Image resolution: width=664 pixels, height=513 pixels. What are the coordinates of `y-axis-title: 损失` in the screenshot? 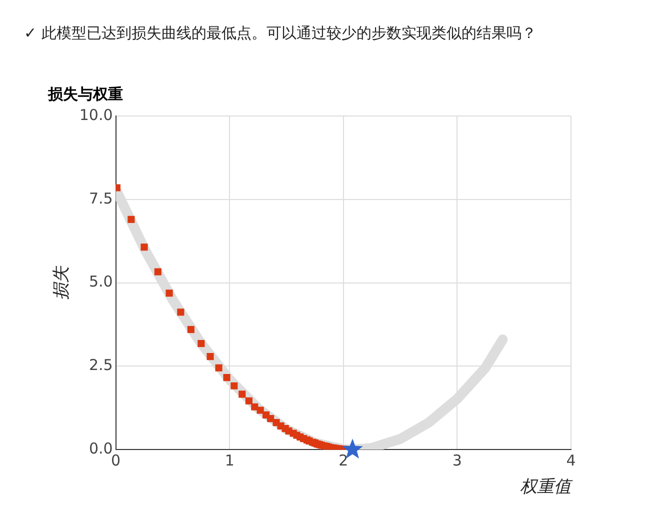 It's located at (62, 282).